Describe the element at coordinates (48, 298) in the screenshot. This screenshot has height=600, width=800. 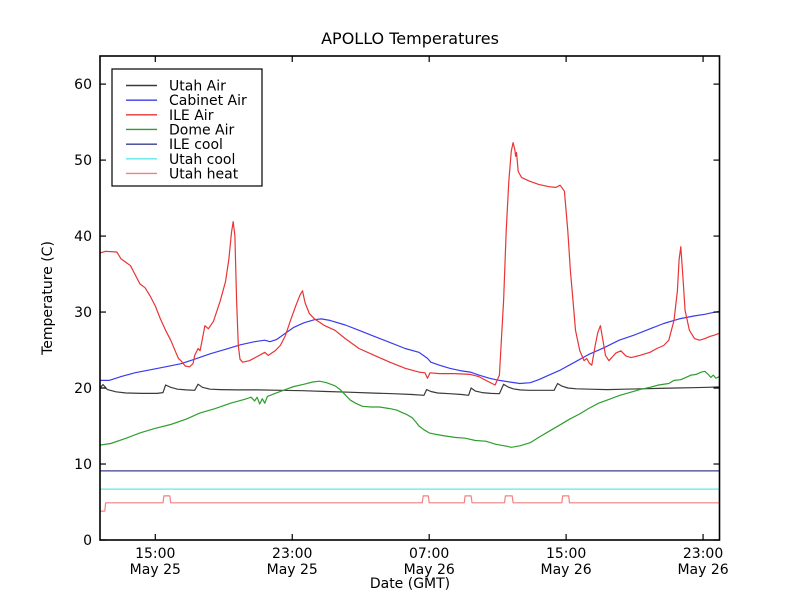
I see `y-axis-label: Temperature (C)` at that location.